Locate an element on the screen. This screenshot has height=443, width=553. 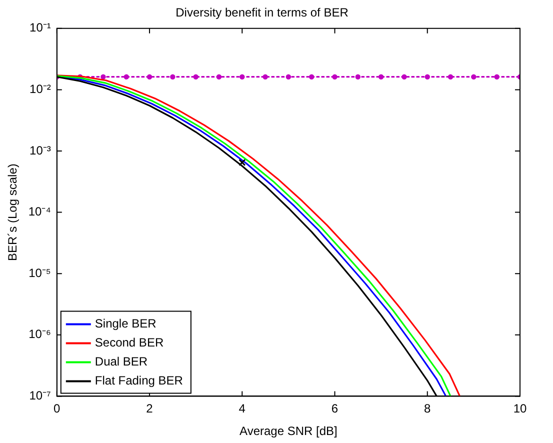
chart-title: Diversity benefit in terms of BER is located at coordinates (262, 13).